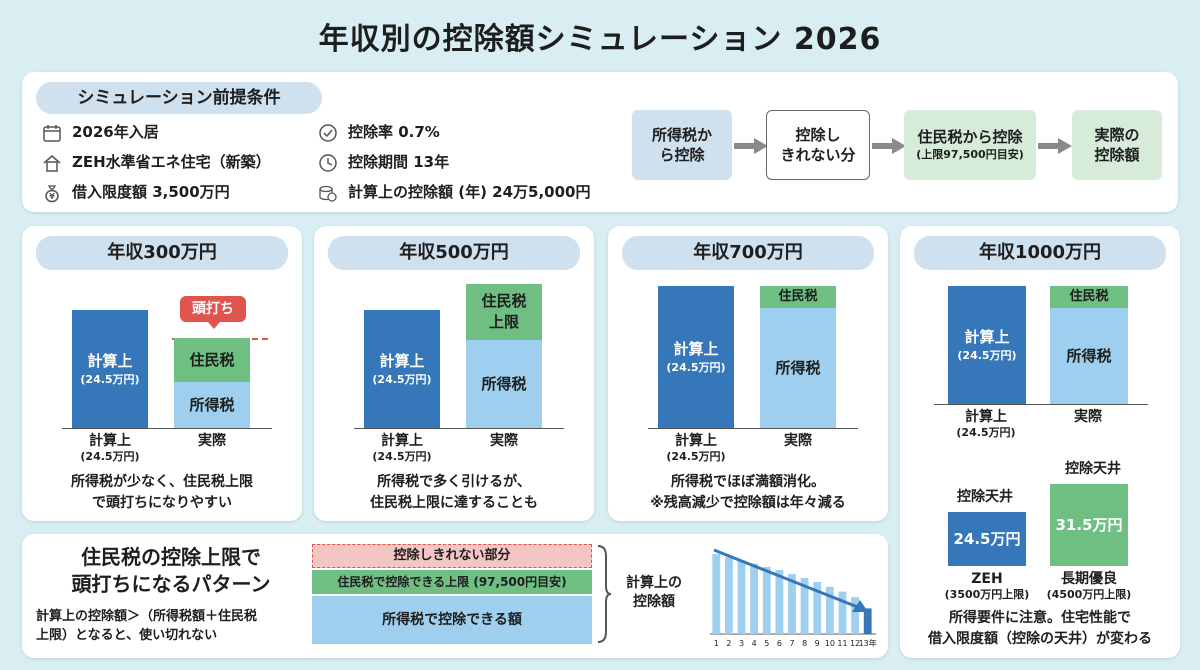 The width and height of the screenshot is (1200, 670). What do you see at coordinates (504, 312) in the screenshot?
I see `bar-resident: 住民税 上限` at bounding box center [504, 312].